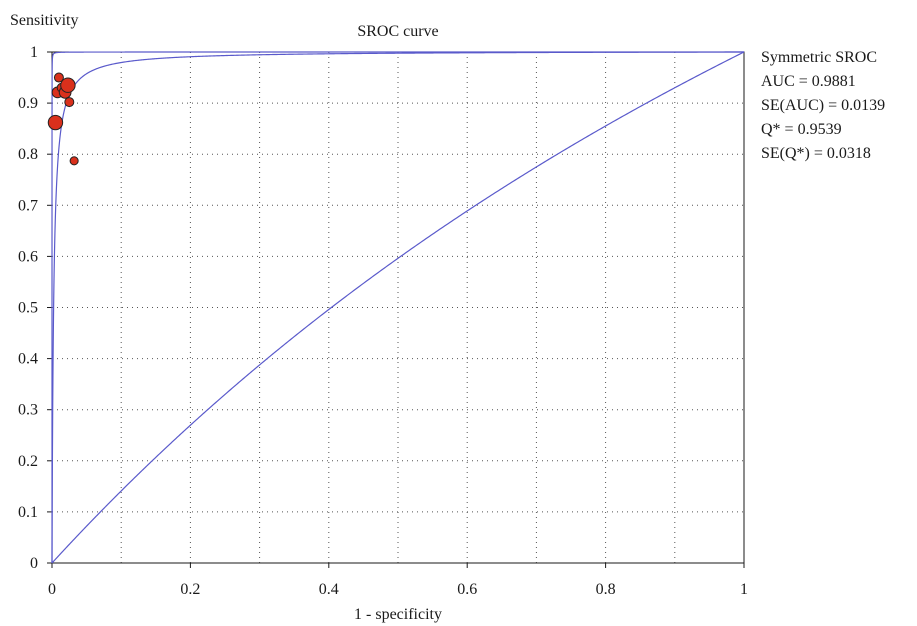 The height and width of the screenshot is (626, 917). What do you see at coordinates (28, 410) in the screenshot?
I see `y-tick-label-3: 0.3` at bounding box center [28, 410].